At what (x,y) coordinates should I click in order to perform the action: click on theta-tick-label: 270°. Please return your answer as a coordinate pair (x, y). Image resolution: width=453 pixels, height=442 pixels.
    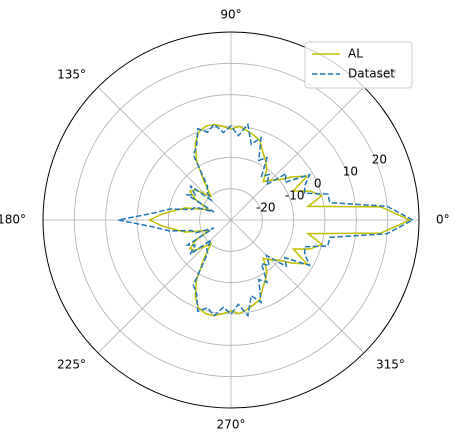
    Looking at the image, I should click on (231, 425).